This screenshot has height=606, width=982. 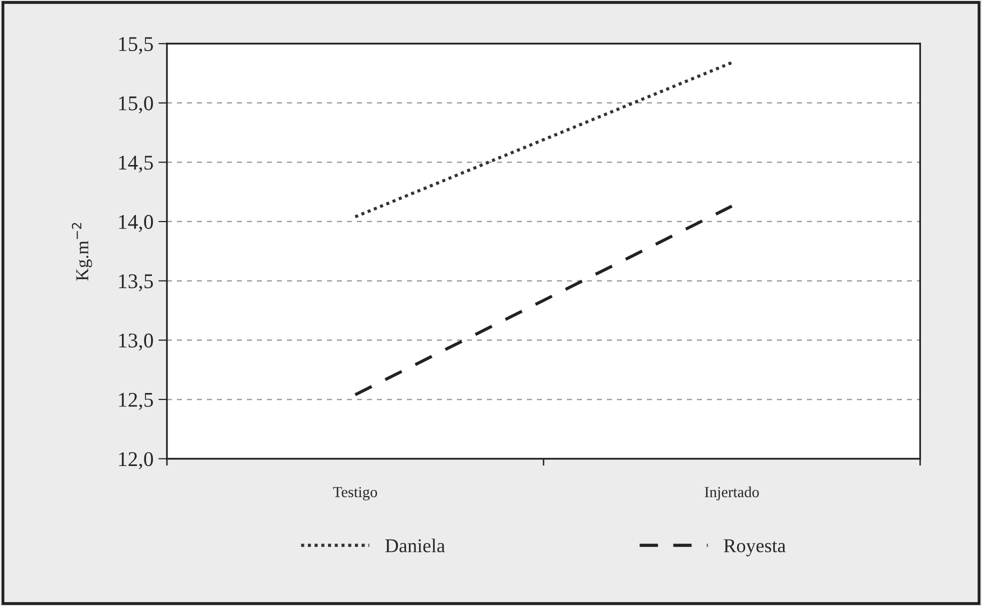 What do you see at coordinates (136, 223) in the screenshot?
I see `y-tick-label: 14,0` at bounding box center [136, 223].